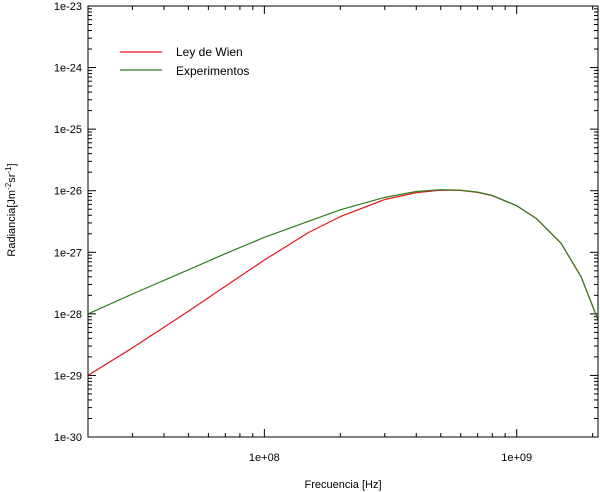  Describe the element at coordinates (68, 253) in the screenshot. I see `y-tick-label: 1e-27` at that location.